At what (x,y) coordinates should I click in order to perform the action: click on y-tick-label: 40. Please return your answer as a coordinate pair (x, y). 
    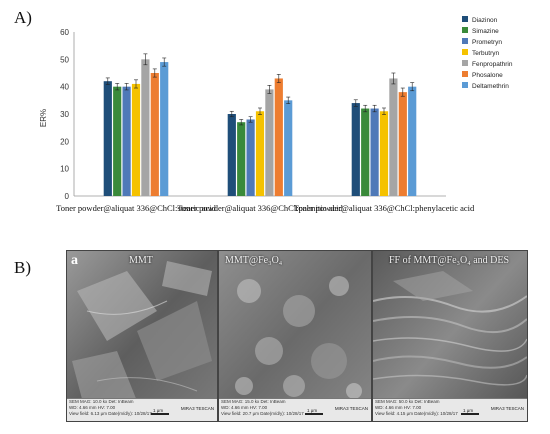
    Looking at the image, I should click on (64, 87).